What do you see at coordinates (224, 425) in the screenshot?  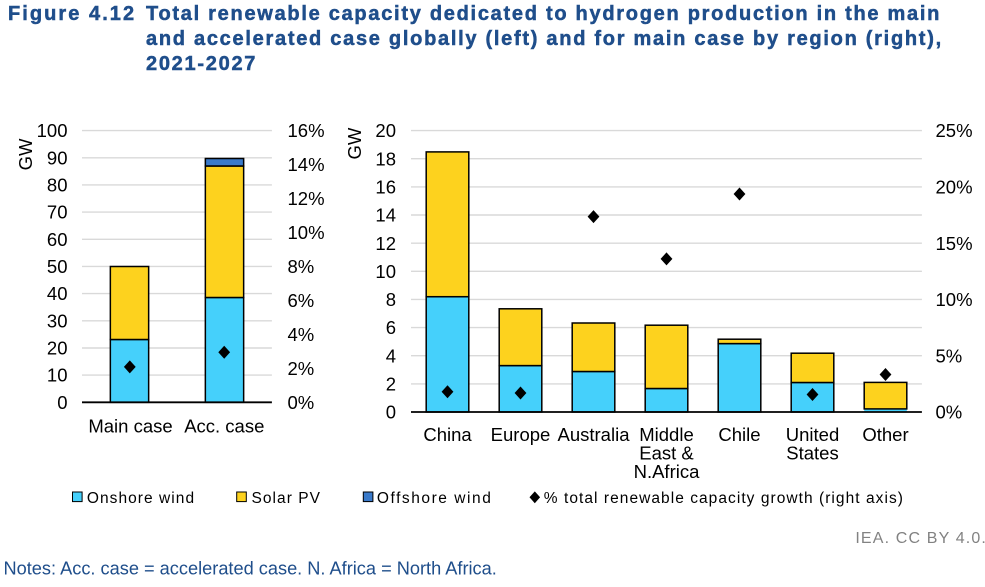 I see `svg-text: Acc. case` at bounding box center [224, 425].